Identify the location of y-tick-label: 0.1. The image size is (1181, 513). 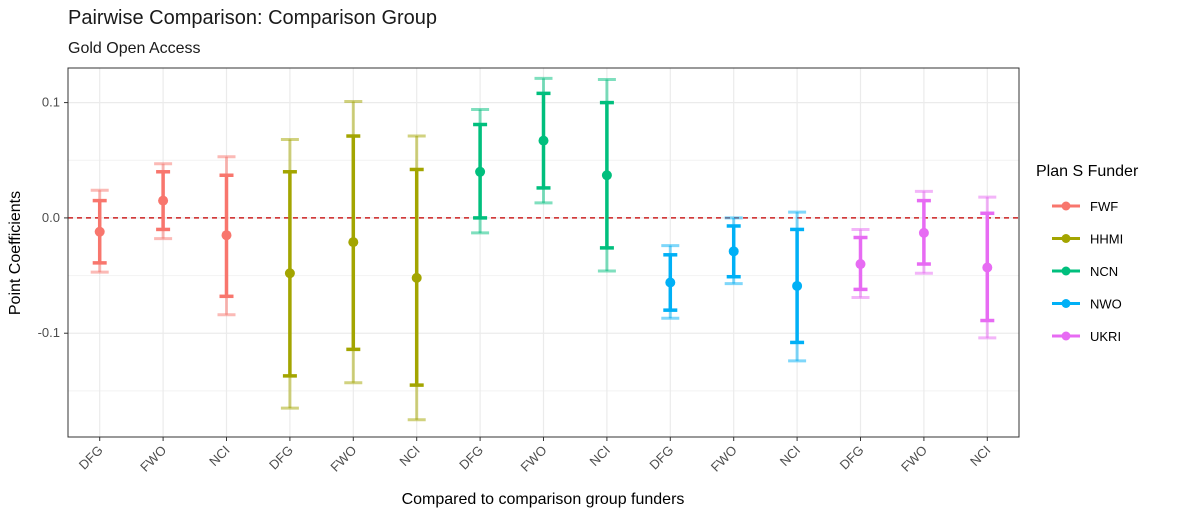
(51, 102).